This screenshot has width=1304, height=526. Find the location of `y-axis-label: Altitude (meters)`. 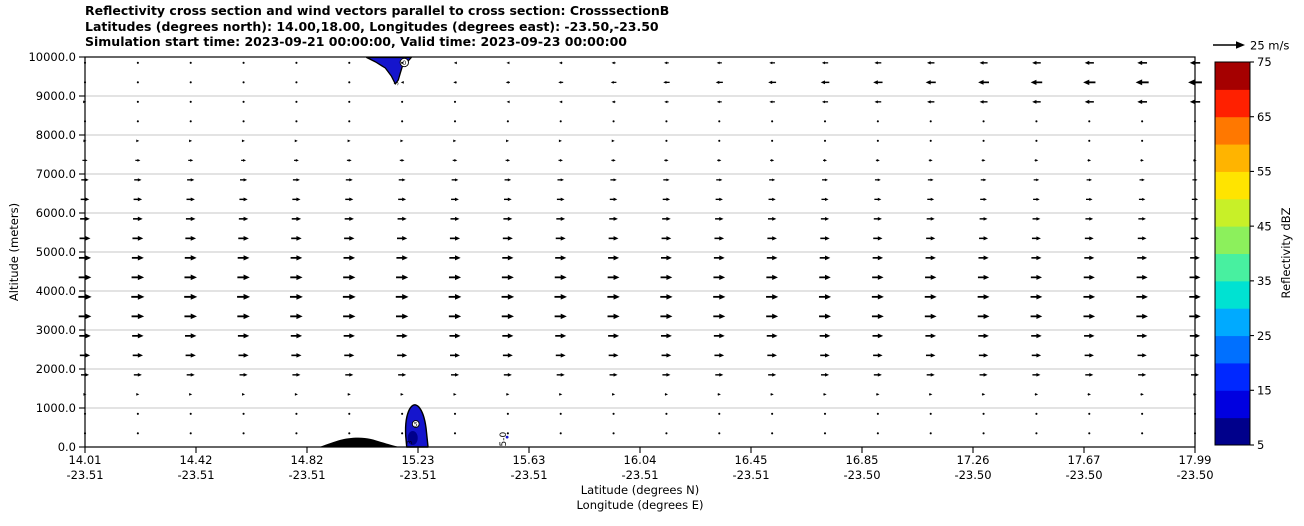

y-axis-label: Altitude (meters) is located at coordinates (14, 252).